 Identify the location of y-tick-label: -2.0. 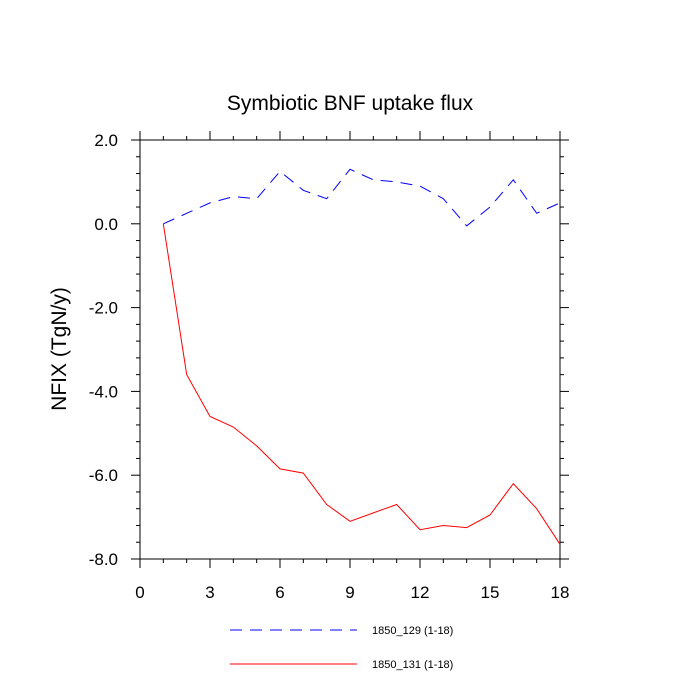
(103, 308).